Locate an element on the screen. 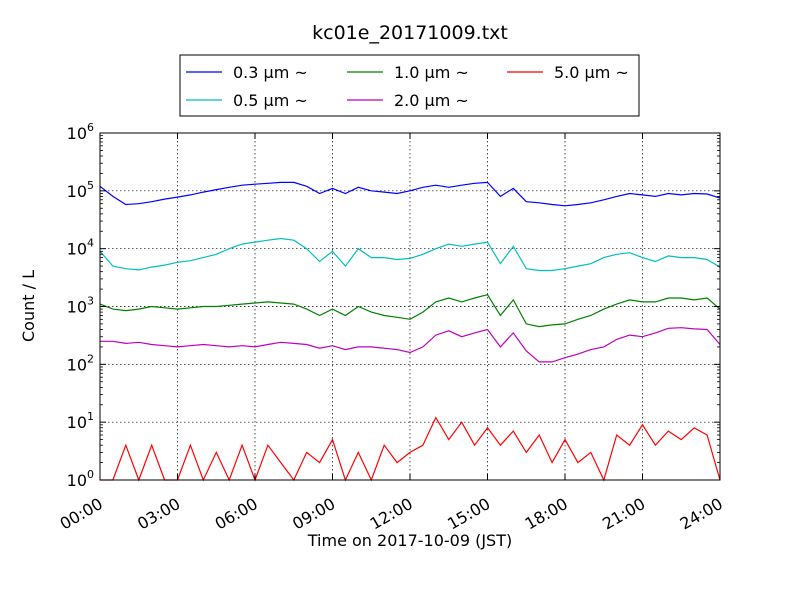  legend-label: 1.0 μm ~ is located at coordinates (431, 72).